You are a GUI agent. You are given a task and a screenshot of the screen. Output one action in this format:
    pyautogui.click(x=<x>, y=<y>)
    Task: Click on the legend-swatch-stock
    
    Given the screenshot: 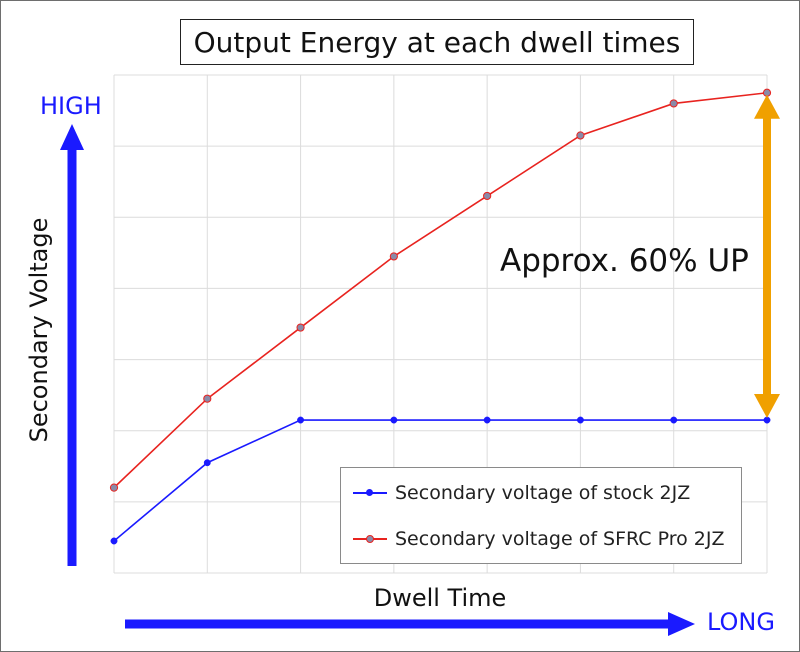 What is the action you would take?
    pyautogui.click(x=370, y=493)
    